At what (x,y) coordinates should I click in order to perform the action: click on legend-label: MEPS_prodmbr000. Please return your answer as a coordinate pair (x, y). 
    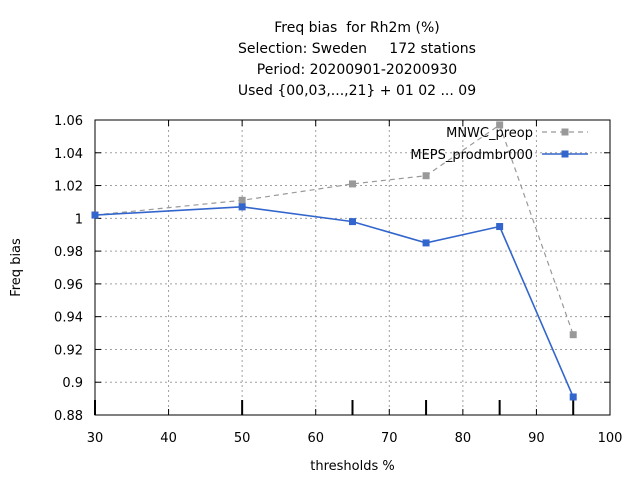
    Looking at the image, I should click on (471, 155).